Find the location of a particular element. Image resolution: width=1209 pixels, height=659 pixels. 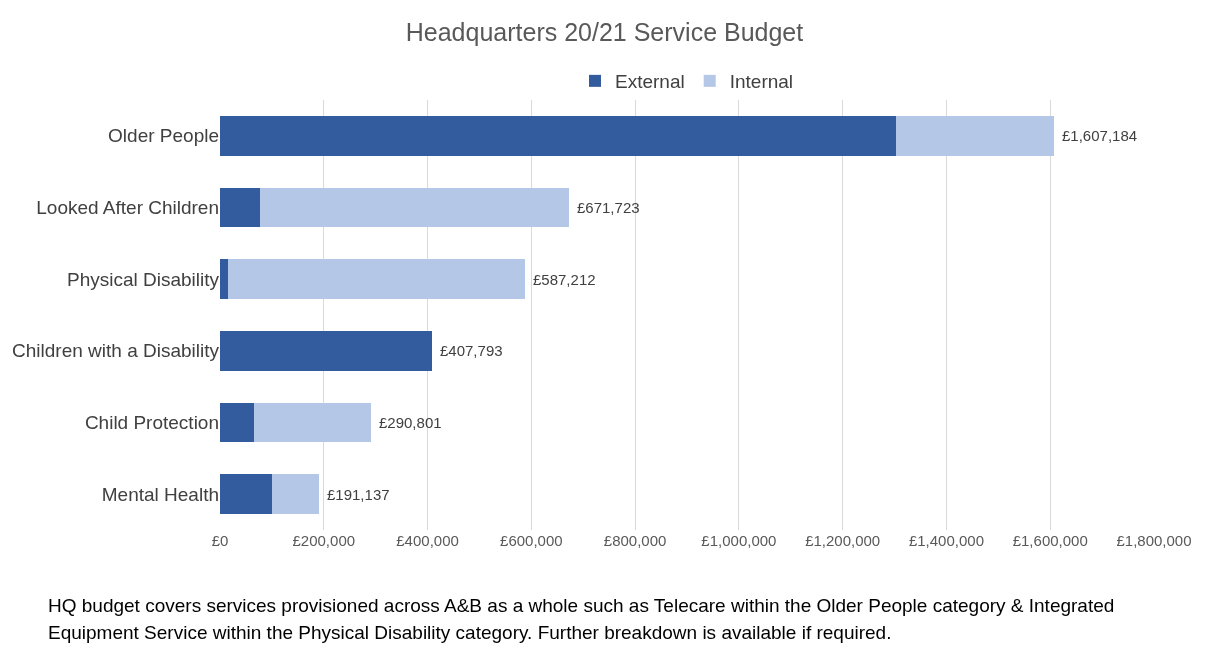

total-label: £191,137 is located at coordinates (358, 494).